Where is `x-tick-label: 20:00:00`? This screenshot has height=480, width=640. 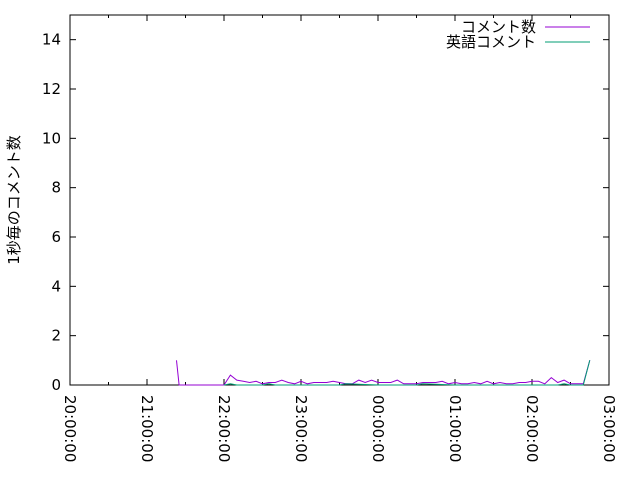 x-tick-label: 20:00:00 is located at coordinates (70, 428).